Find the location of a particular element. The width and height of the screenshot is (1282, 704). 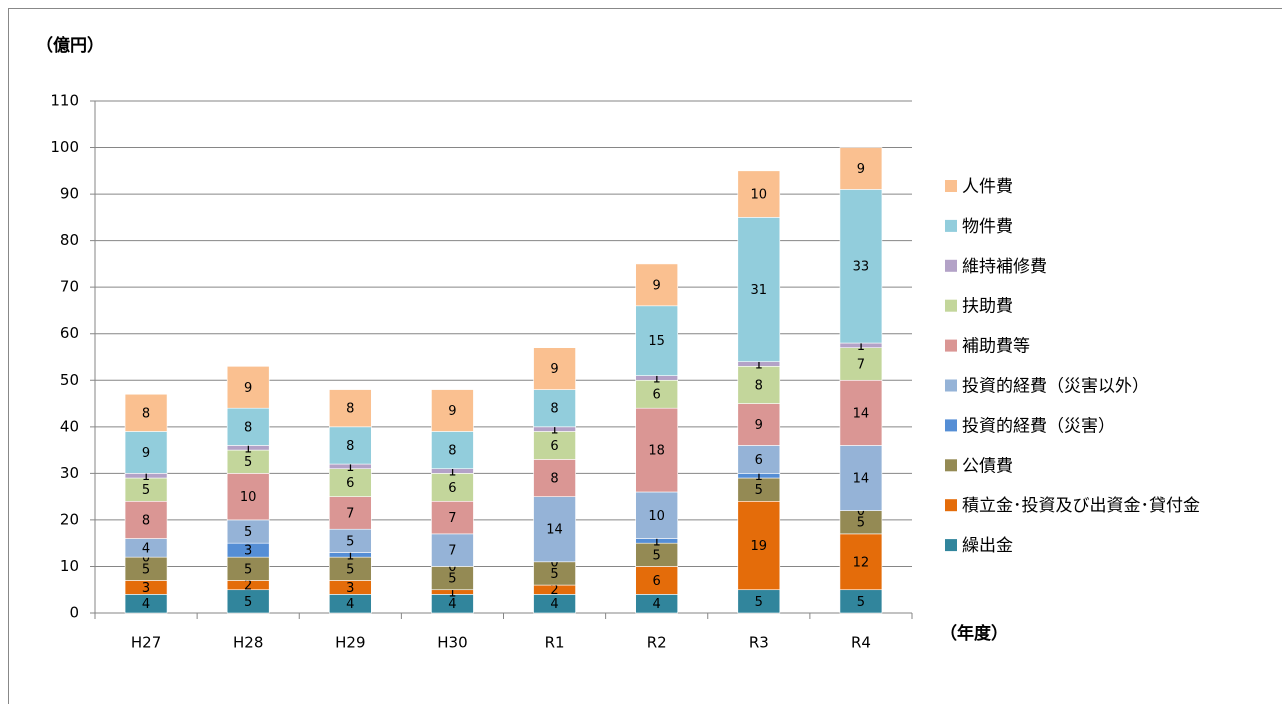

data-label: 33 is located at coordinates (861, 267).